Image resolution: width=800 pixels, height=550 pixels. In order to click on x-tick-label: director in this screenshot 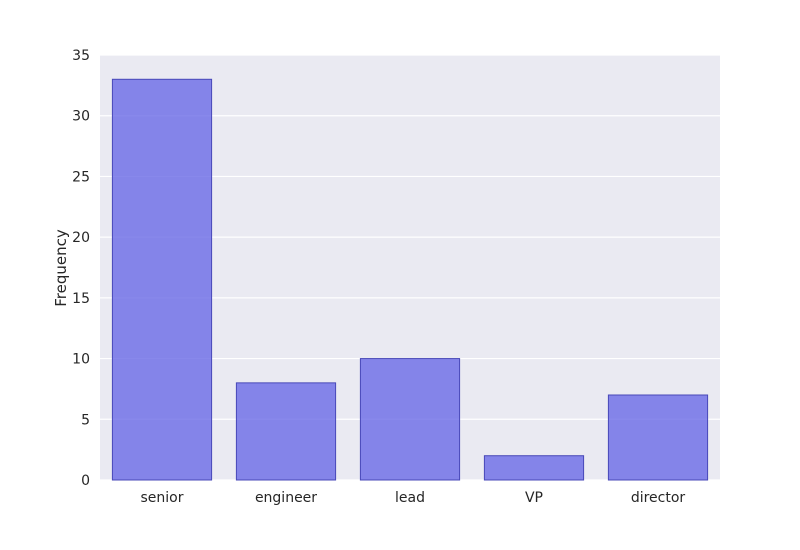, I will do `click(658, 498)`.